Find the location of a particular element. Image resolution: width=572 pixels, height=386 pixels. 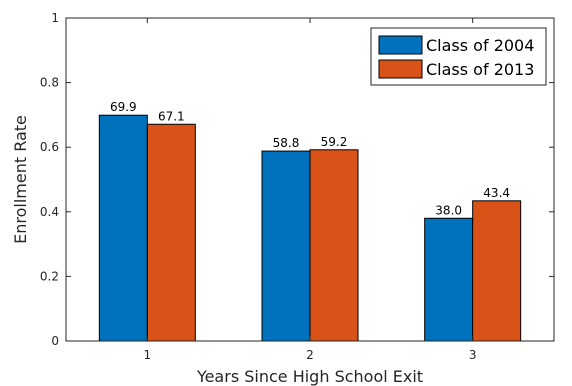

x-axis-title: Years Since High School Exit is located at coordinates (309, 376).